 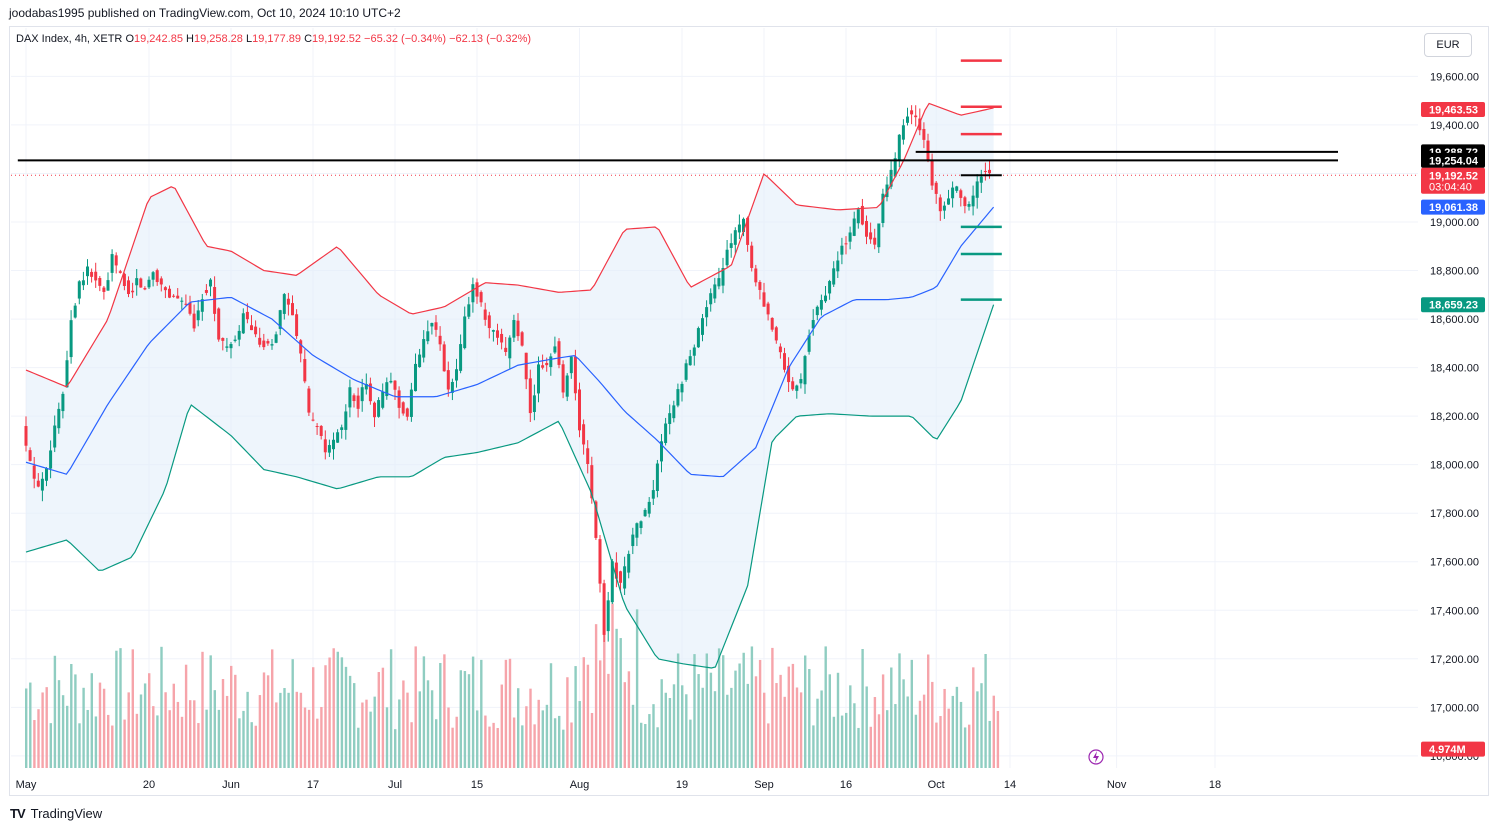 What do you see at coordinates (1448, 45) in the screenshot?
I see `currency-button: EUR` at bounding box center [1448, 45].